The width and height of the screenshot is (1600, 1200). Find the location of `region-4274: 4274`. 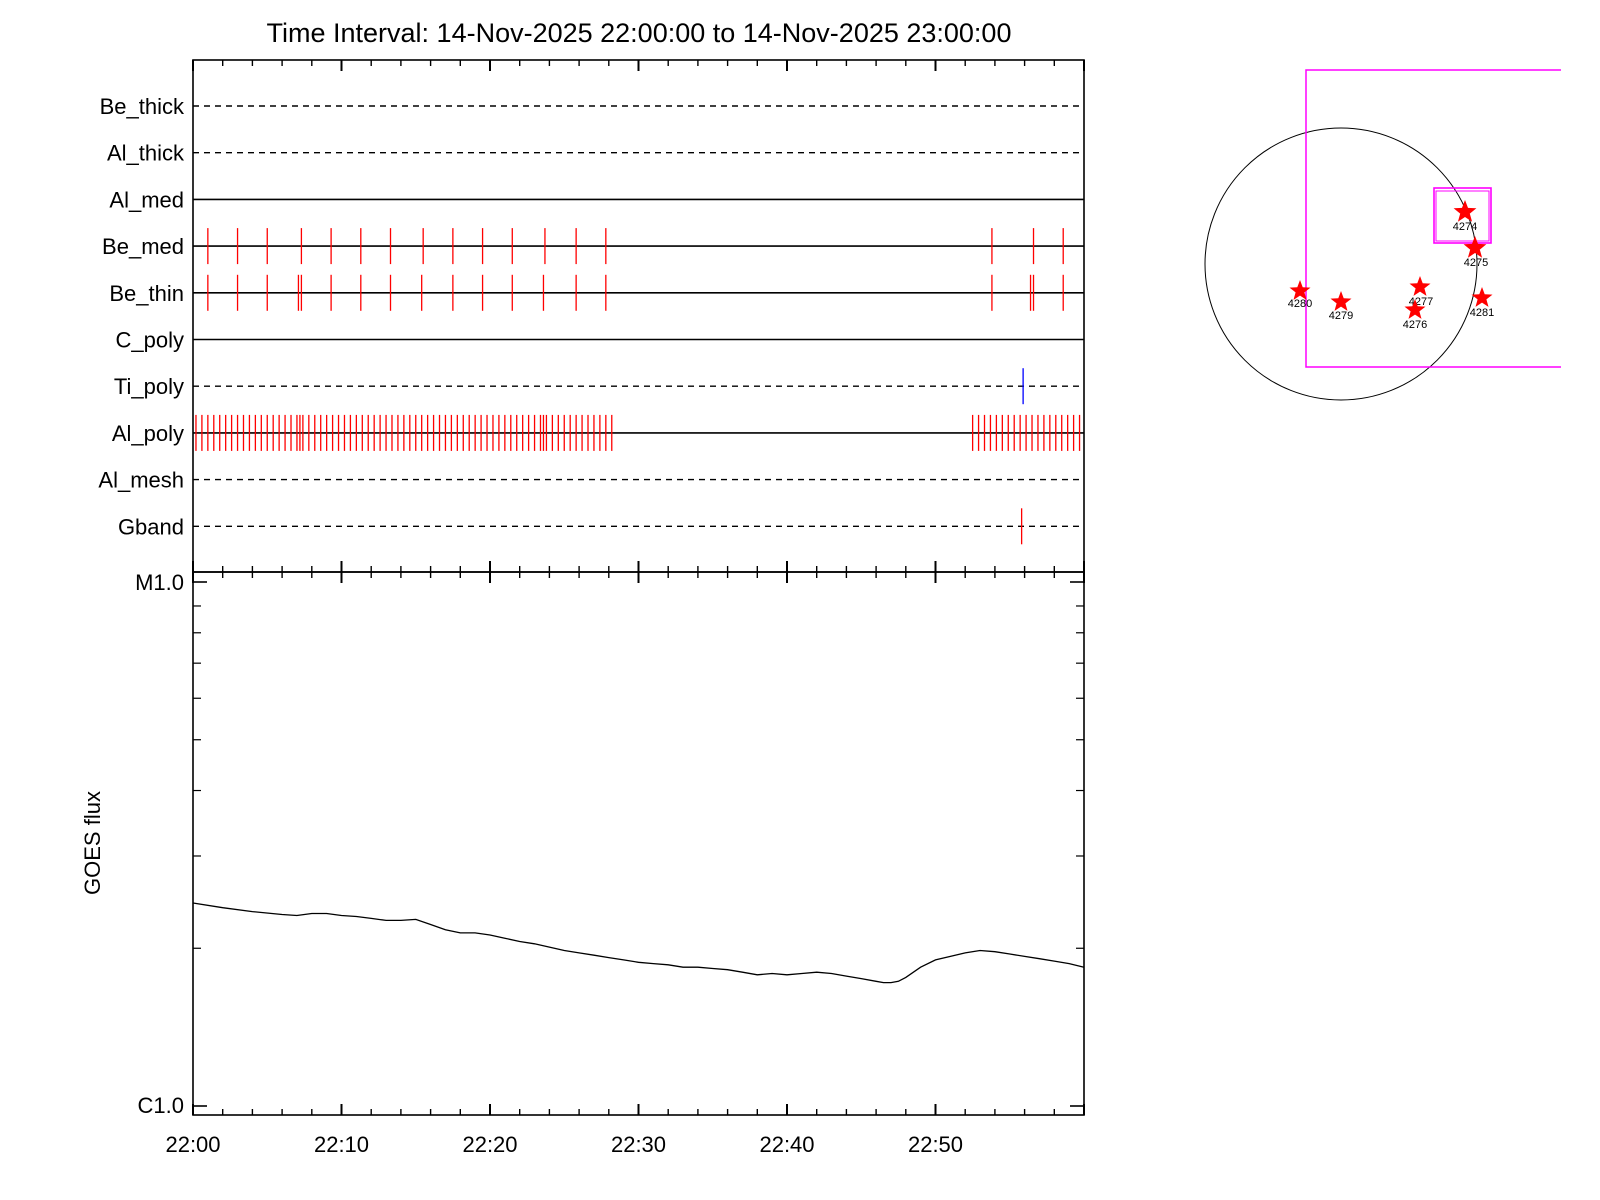

region-4274: 4274 is located at coordinates (1465, 216).